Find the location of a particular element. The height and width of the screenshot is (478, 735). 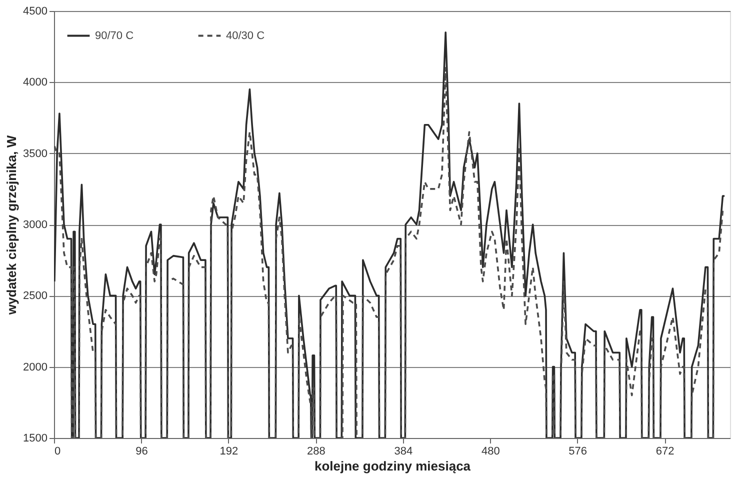

x-tick-label: 288 is located at coordinates (316, 452).